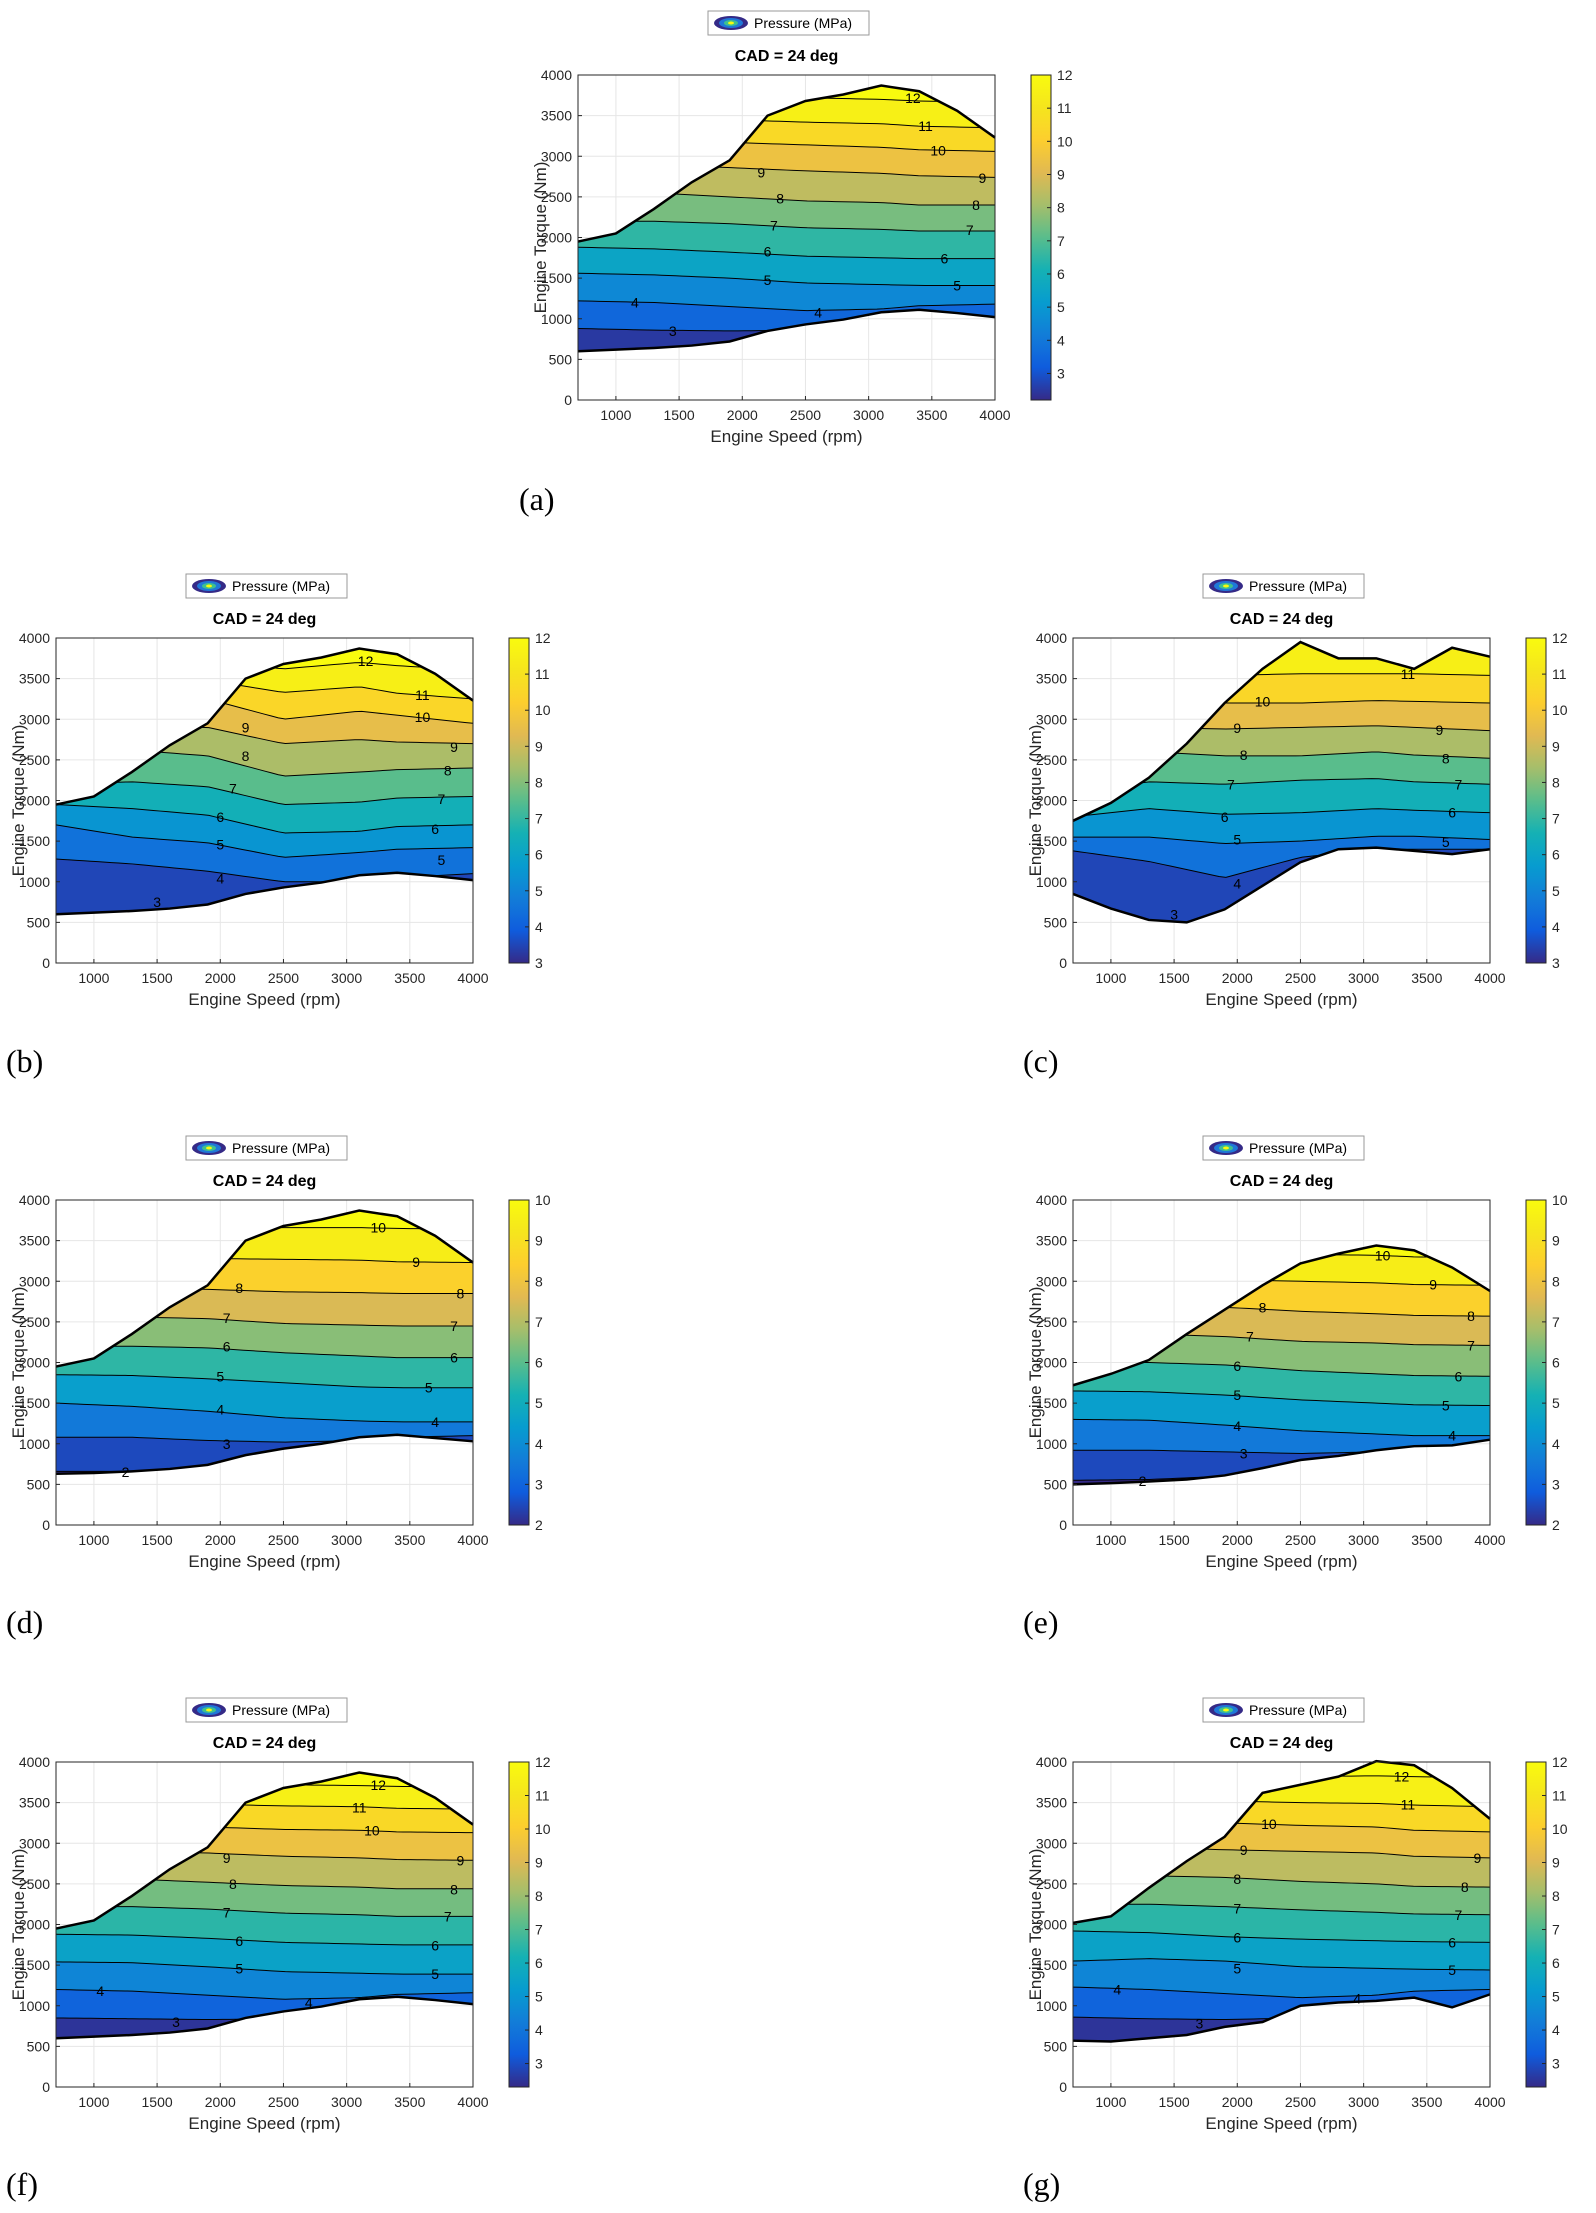  I want to click on panel-caption: (a), so click(537, 499).